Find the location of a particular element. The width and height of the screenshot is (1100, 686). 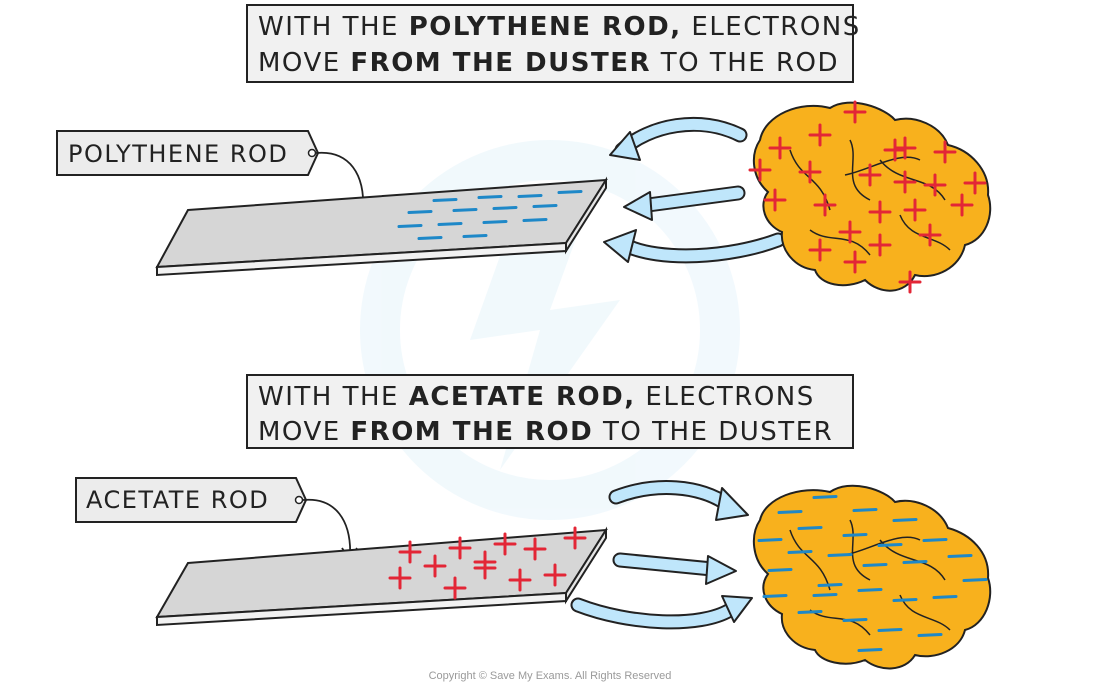

acetate-rod-label-text: ACETATE ROD is located at coordinates (177, 500).